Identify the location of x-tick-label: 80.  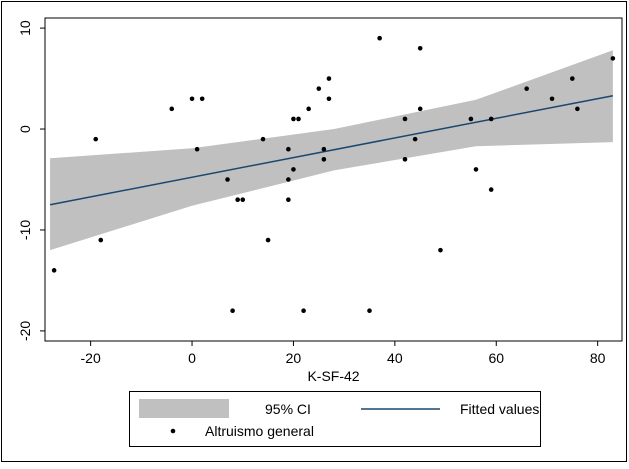
(598, 358).